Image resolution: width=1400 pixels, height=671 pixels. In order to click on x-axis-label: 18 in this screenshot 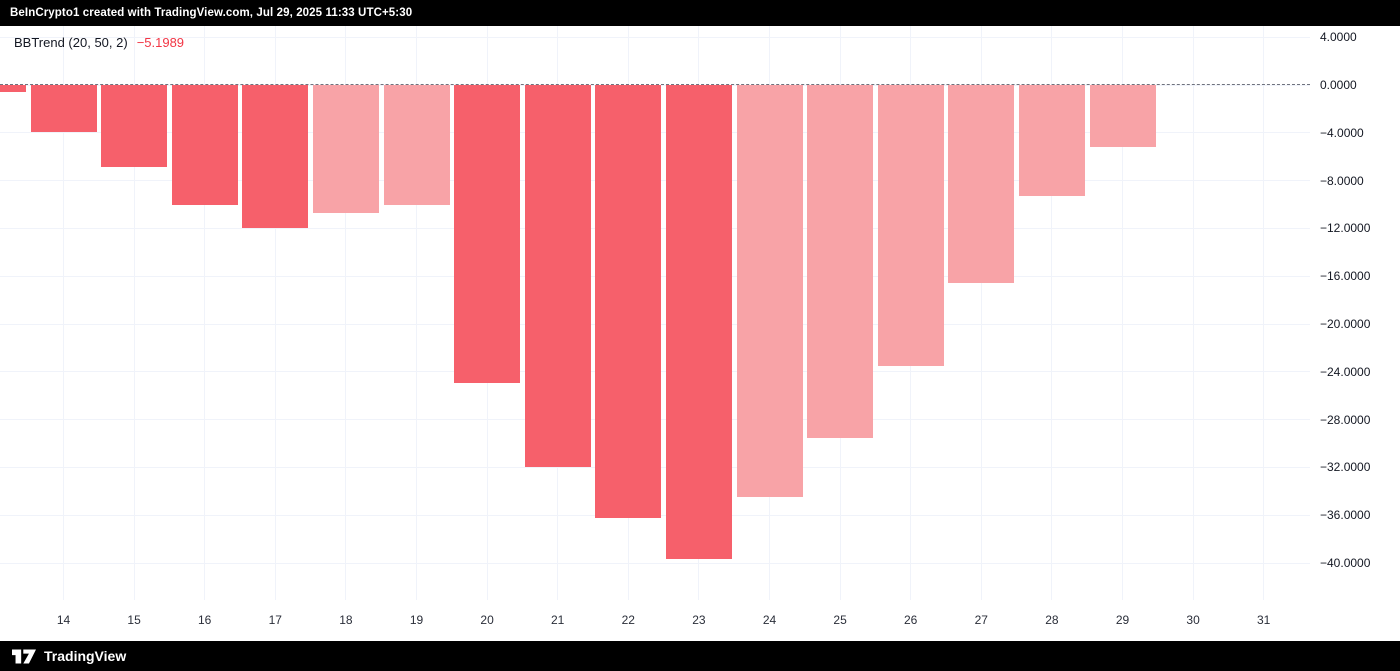, I will do `click(346, 620)`.